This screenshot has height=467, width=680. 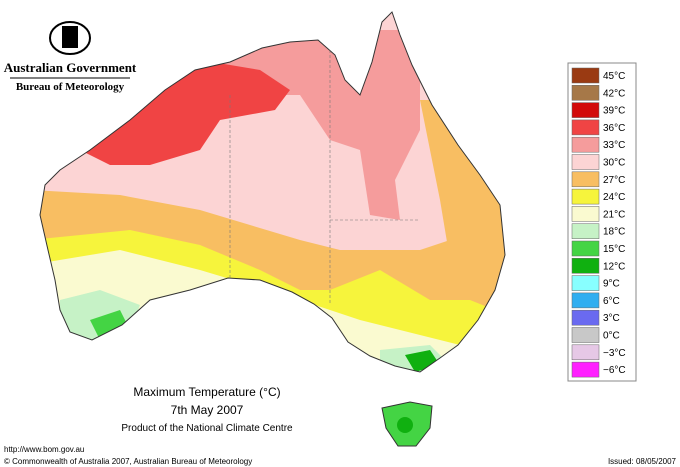 I want to click on legend-label: 36°C, so click(x=614, y=128).